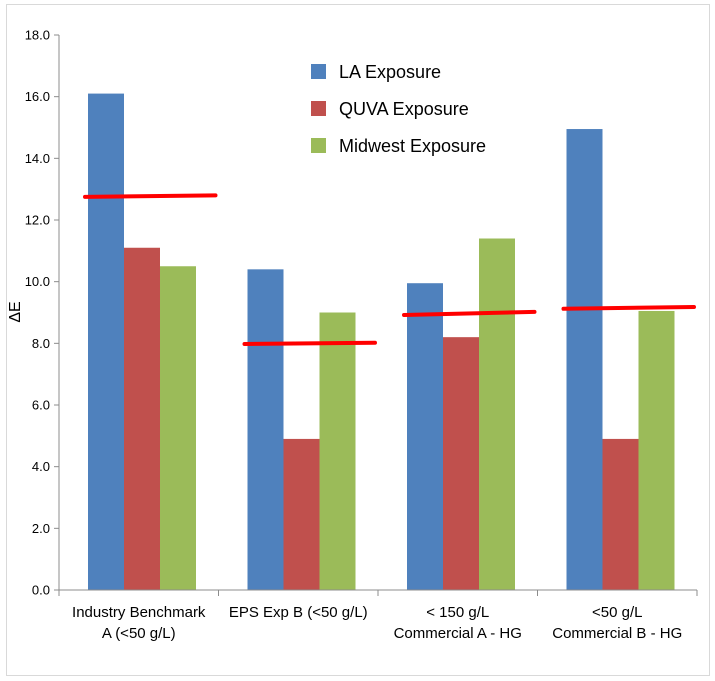 This screenshot has width=715, height=681. What do you see at coordinates (41, 405) in the screenshot?
I see `y-tick-label: 6.0` at bounding box center [41, 405].